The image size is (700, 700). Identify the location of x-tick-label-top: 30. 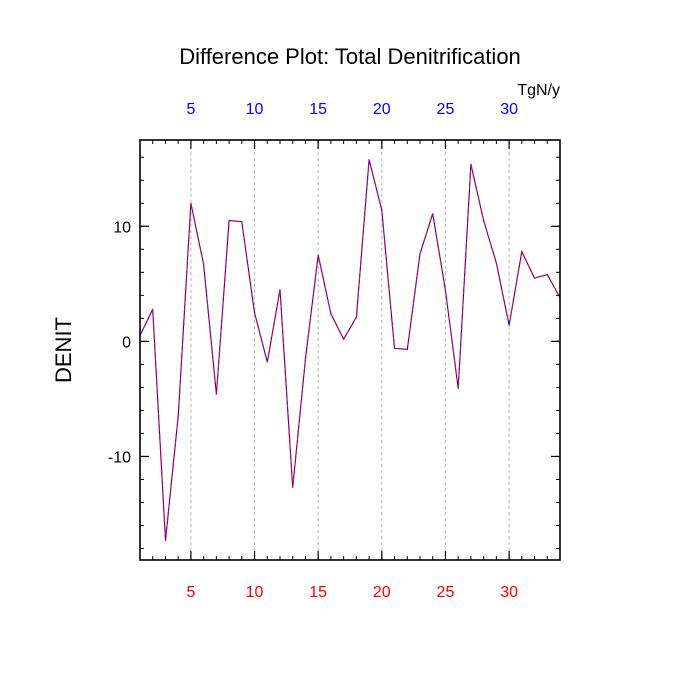
(509, 109).